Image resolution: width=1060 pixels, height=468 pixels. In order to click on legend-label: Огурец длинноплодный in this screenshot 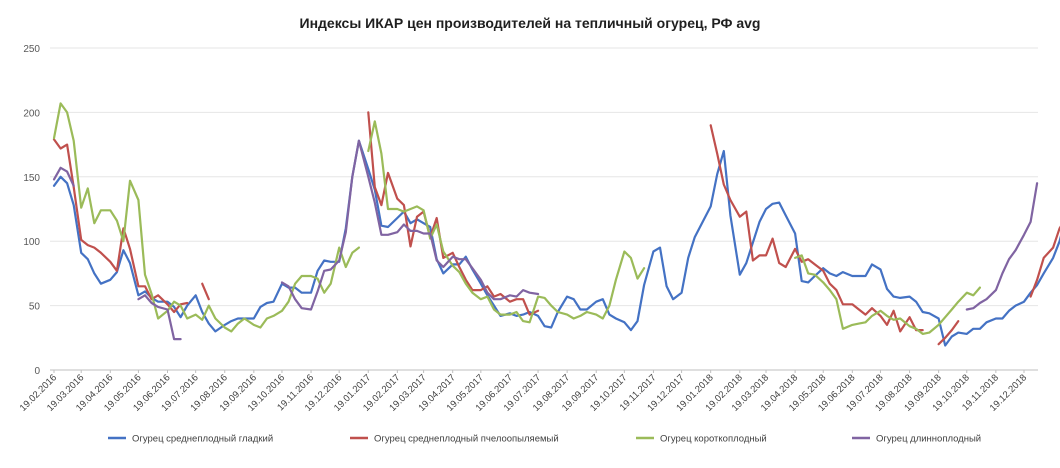, I will do `click(928, 439)`.